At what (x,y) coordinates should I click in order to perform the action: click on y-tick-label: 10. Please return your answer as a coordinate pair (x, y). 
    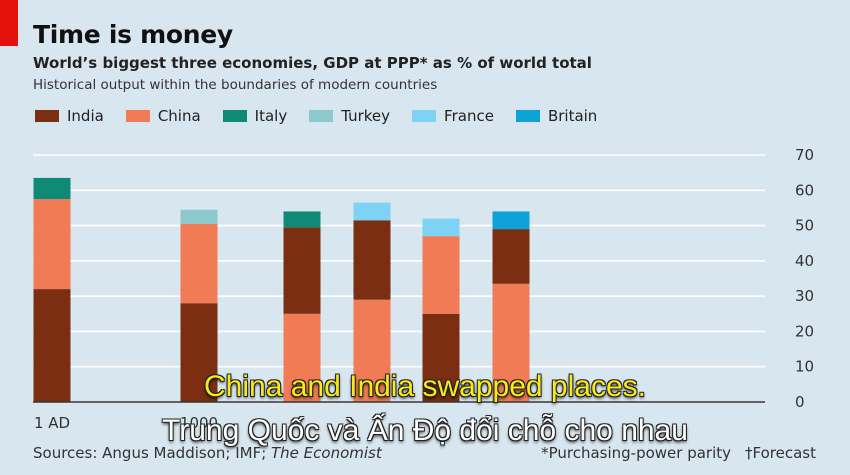
    Looking at the image, I should click on (804, 367).